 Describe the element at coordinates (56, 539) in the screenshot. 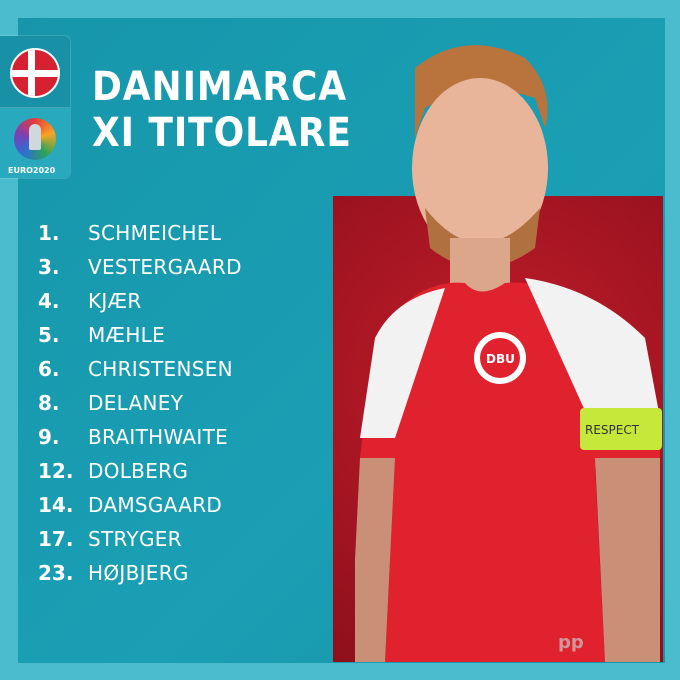

I see `player-number: 17.` at that location.